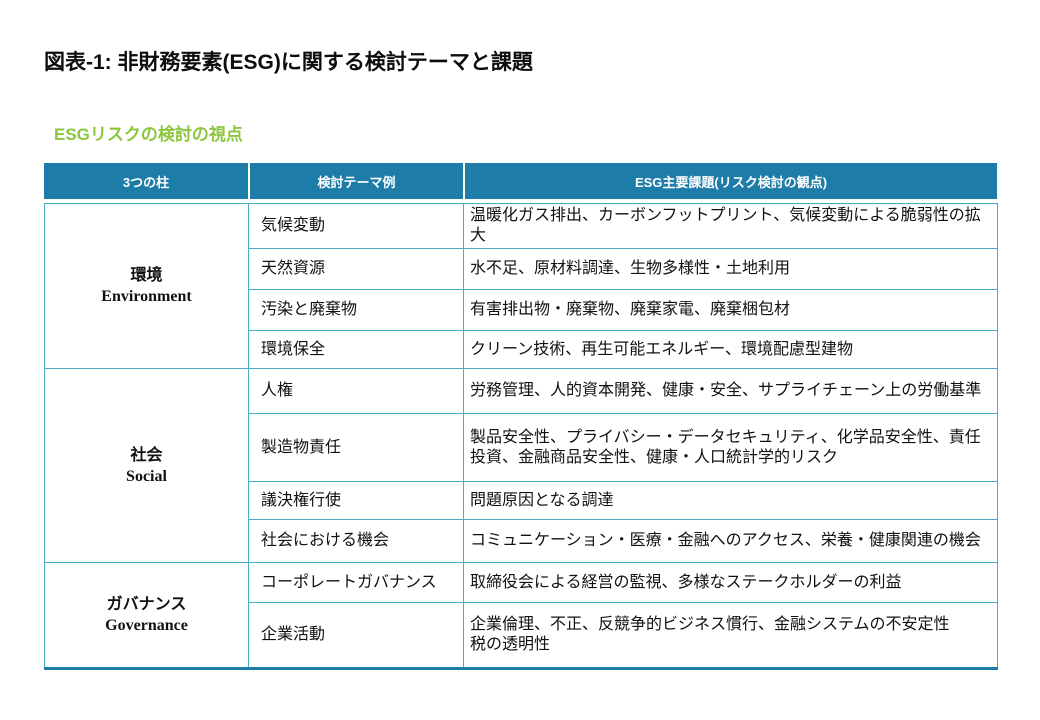 This screenshot has width=1040, height=720. Describe the element at coordinates (146, 625) in the screenshot. I see `pillar-en-label: Governance` at that location.